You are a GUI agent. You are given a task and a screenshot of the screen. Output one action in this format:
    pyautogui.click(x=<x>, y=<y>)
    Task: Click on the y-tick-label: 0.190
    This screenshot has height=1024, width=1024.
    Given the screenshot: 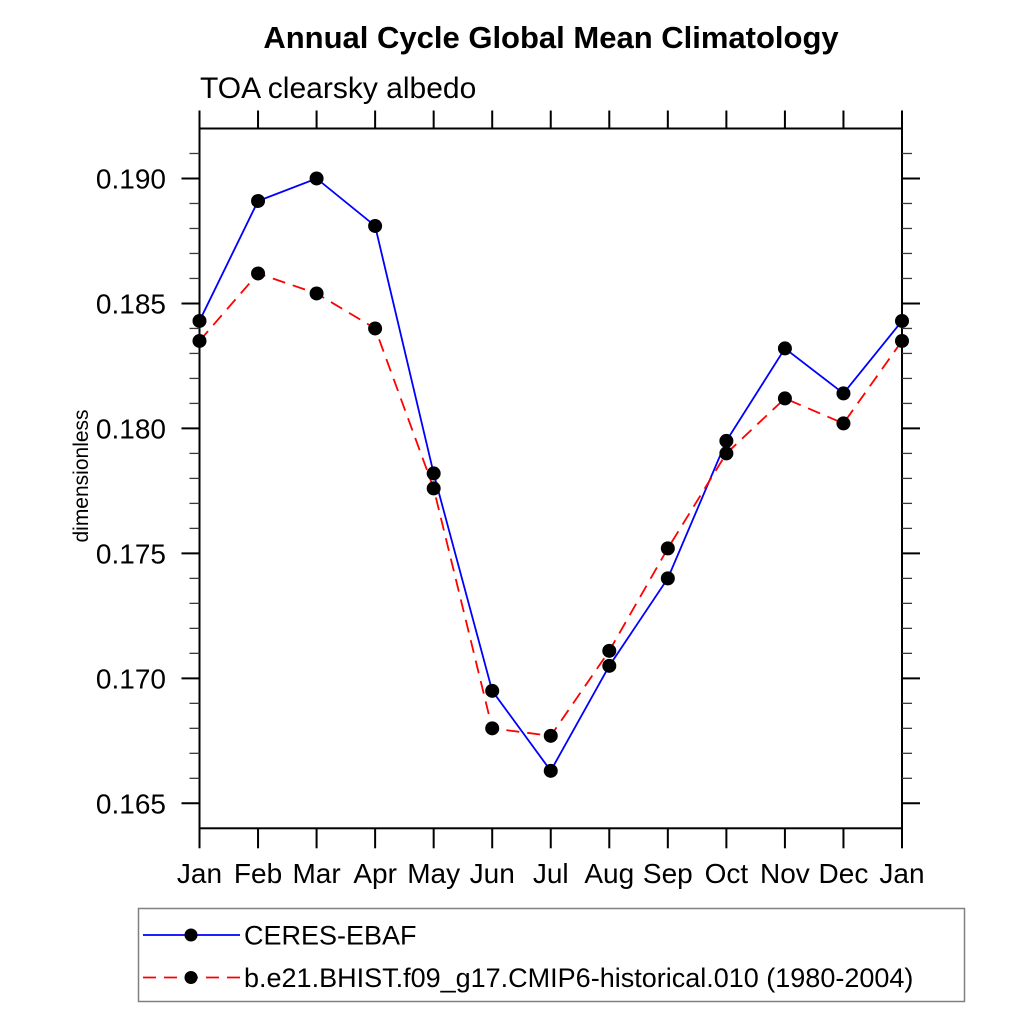 What is the action you would take?
    pyautogui.click(x=131, y=178)
    